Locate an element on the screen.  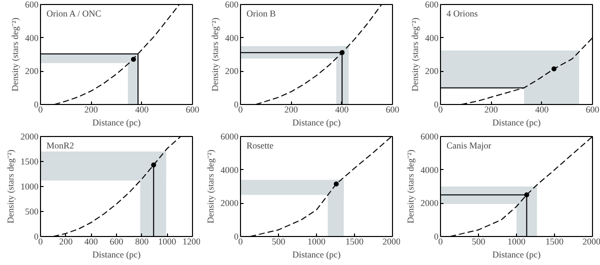
x-tick-label: 1200 is located at coordinates (191, 241).